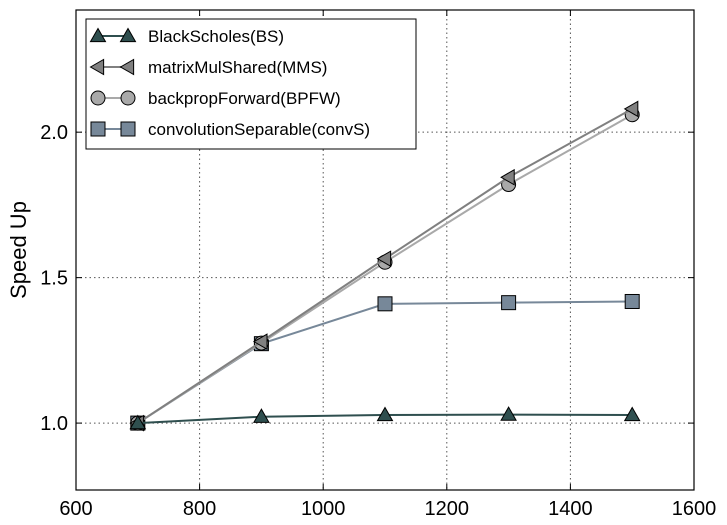  Describe the element at coordinates (199, 509) in the screenshot. I see `x-tick-label: 800` at that location.